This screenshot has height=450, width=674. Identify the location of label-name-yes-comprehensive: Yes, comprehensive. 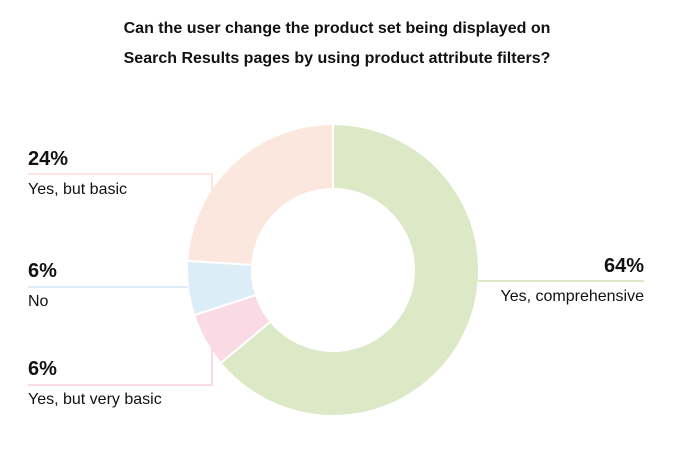
(573, 296).